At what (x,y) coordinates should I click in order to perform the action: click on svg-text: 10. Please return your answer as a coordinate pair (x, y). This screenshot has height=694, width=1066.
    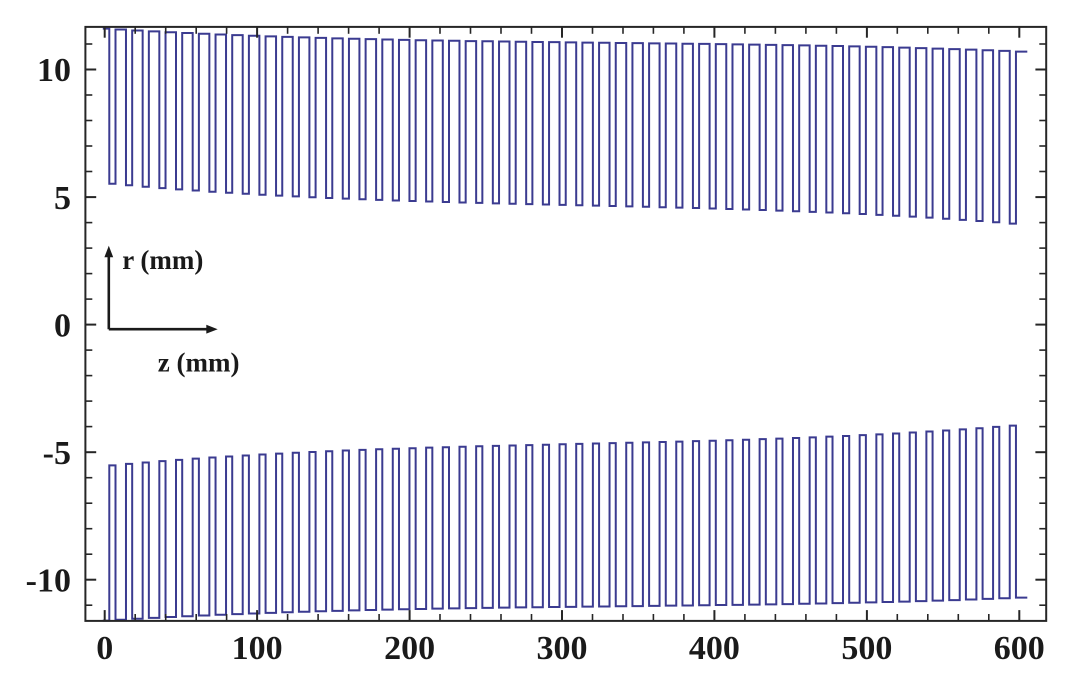
    Looking at the image, I should click on (54, 70).